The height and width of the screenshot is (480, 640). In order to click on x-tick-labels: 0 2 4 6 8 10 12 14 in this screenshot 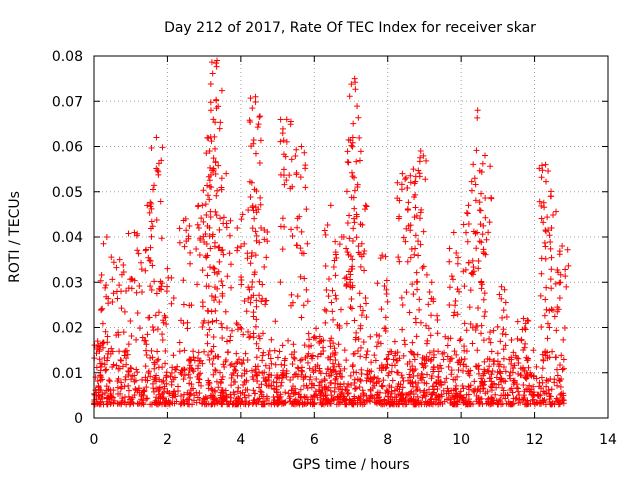, I will do `click(353, 440)`.